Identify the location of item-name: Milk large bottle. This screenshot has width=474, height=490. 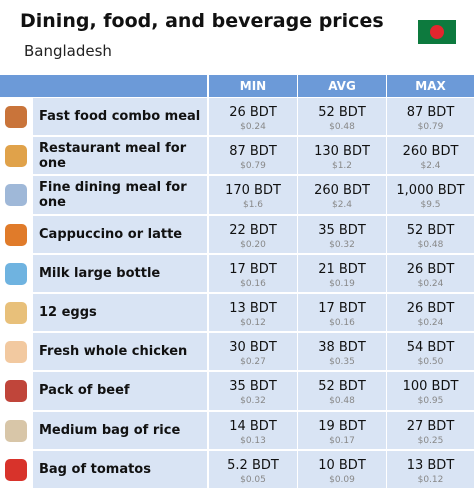
(120, 273).